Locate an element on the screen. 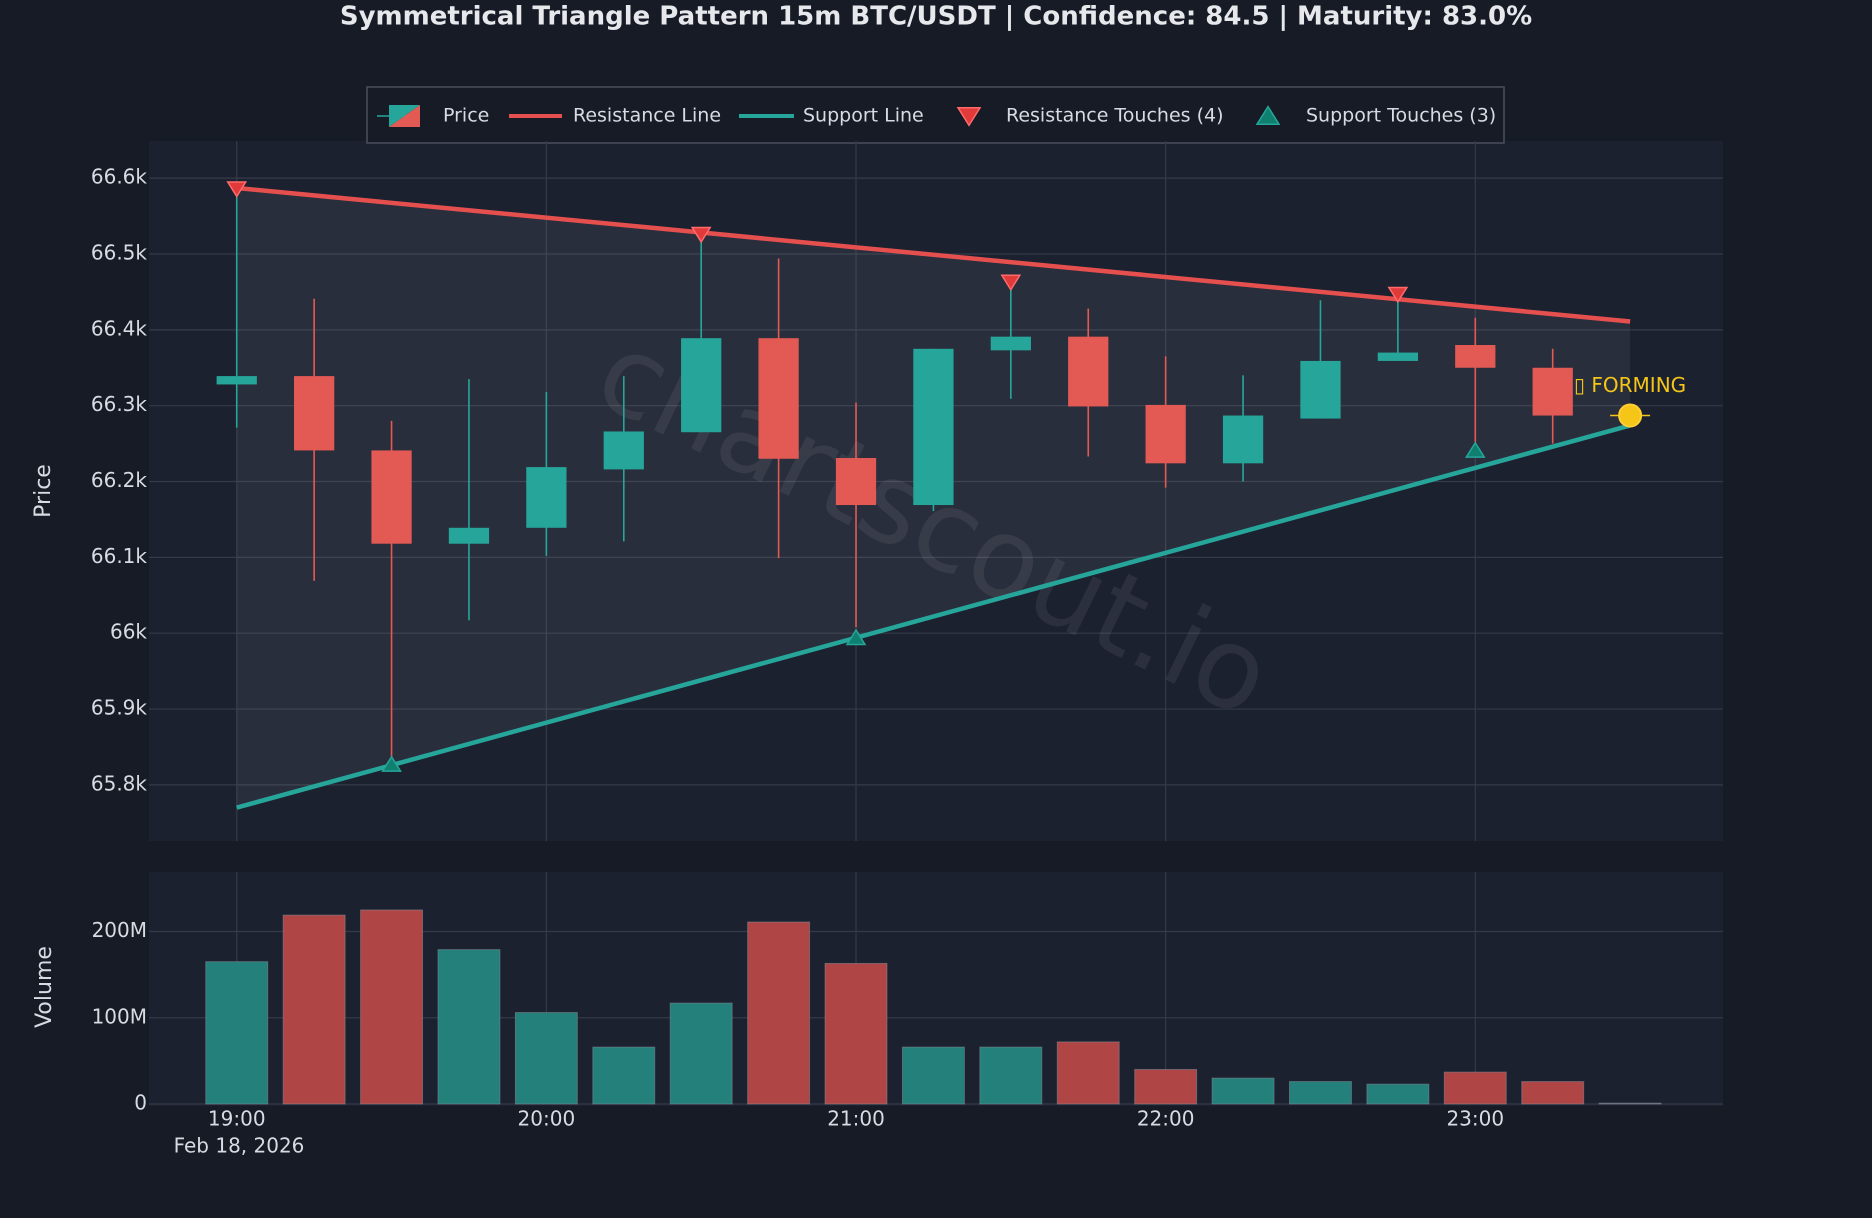 The height and width of the screenshot is (1218, 1872). y-axis-label: Price is located at coordinates (43, 491).